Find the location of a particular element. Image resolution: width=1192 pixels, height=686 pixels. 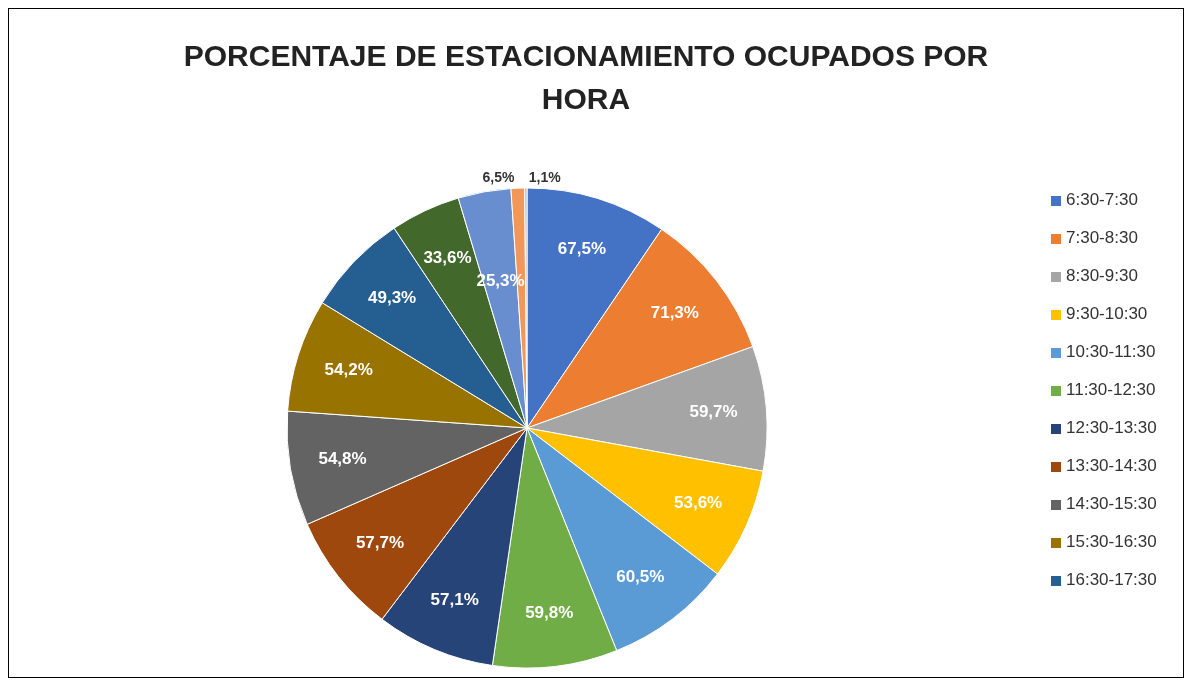

data-label: 49,3% is located at coordinates (392, 297).